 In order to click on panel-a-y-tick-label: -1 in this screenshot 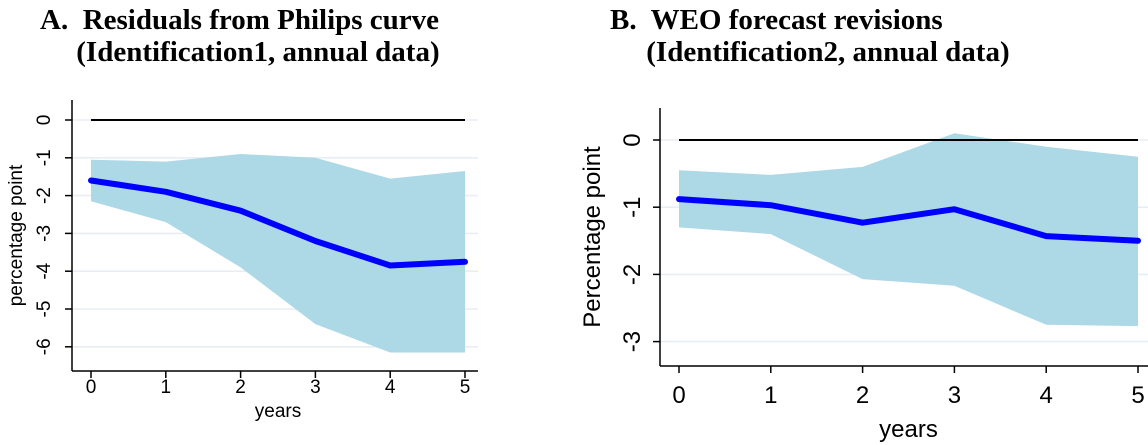, I will do `click(44, 157)`.